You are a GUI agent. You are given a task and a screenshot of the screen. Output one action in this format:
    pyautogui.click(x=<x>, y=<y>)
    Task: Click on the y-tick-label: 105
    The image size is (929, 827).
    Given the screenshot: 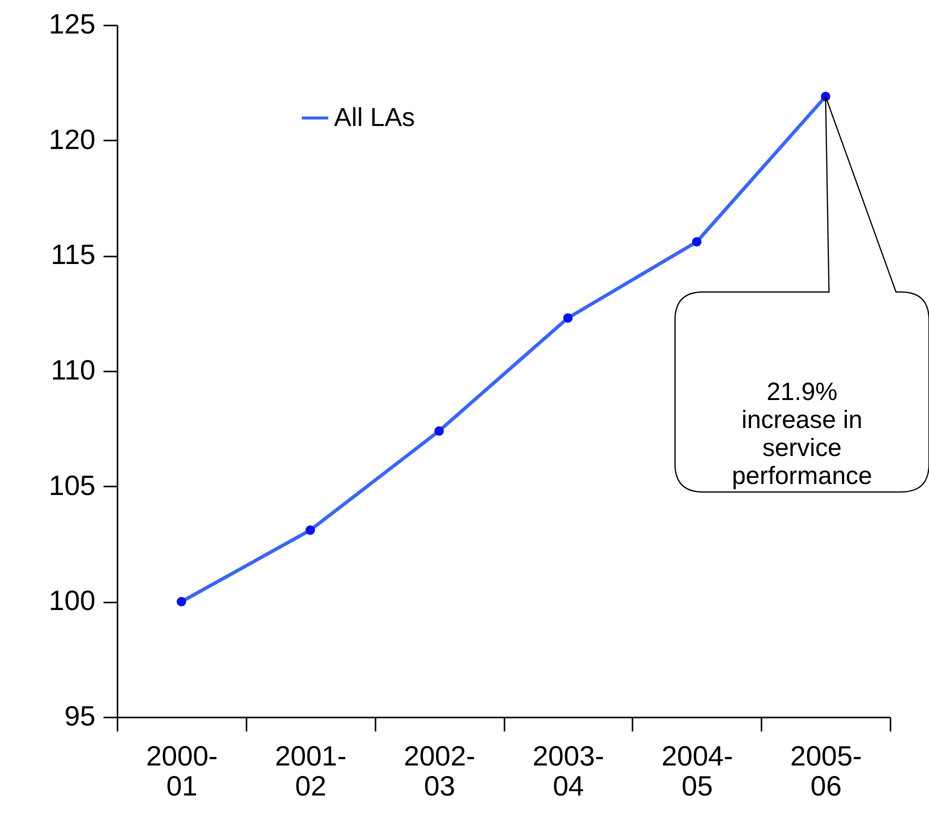 What is the action you would take?
    pyautogui.click(x=72, y=485)
    